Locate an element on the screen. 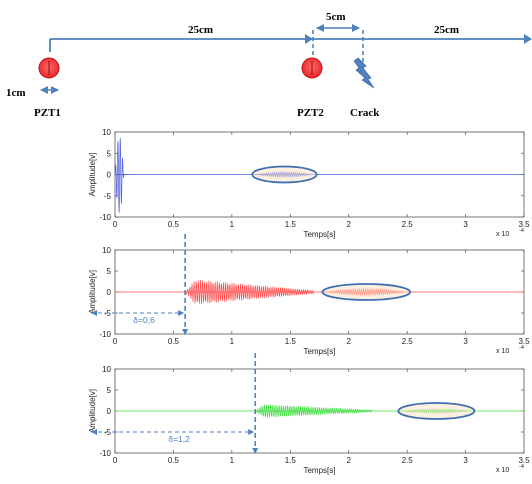  delay-label: δ=1,2 is located at coordinates (179, 439).